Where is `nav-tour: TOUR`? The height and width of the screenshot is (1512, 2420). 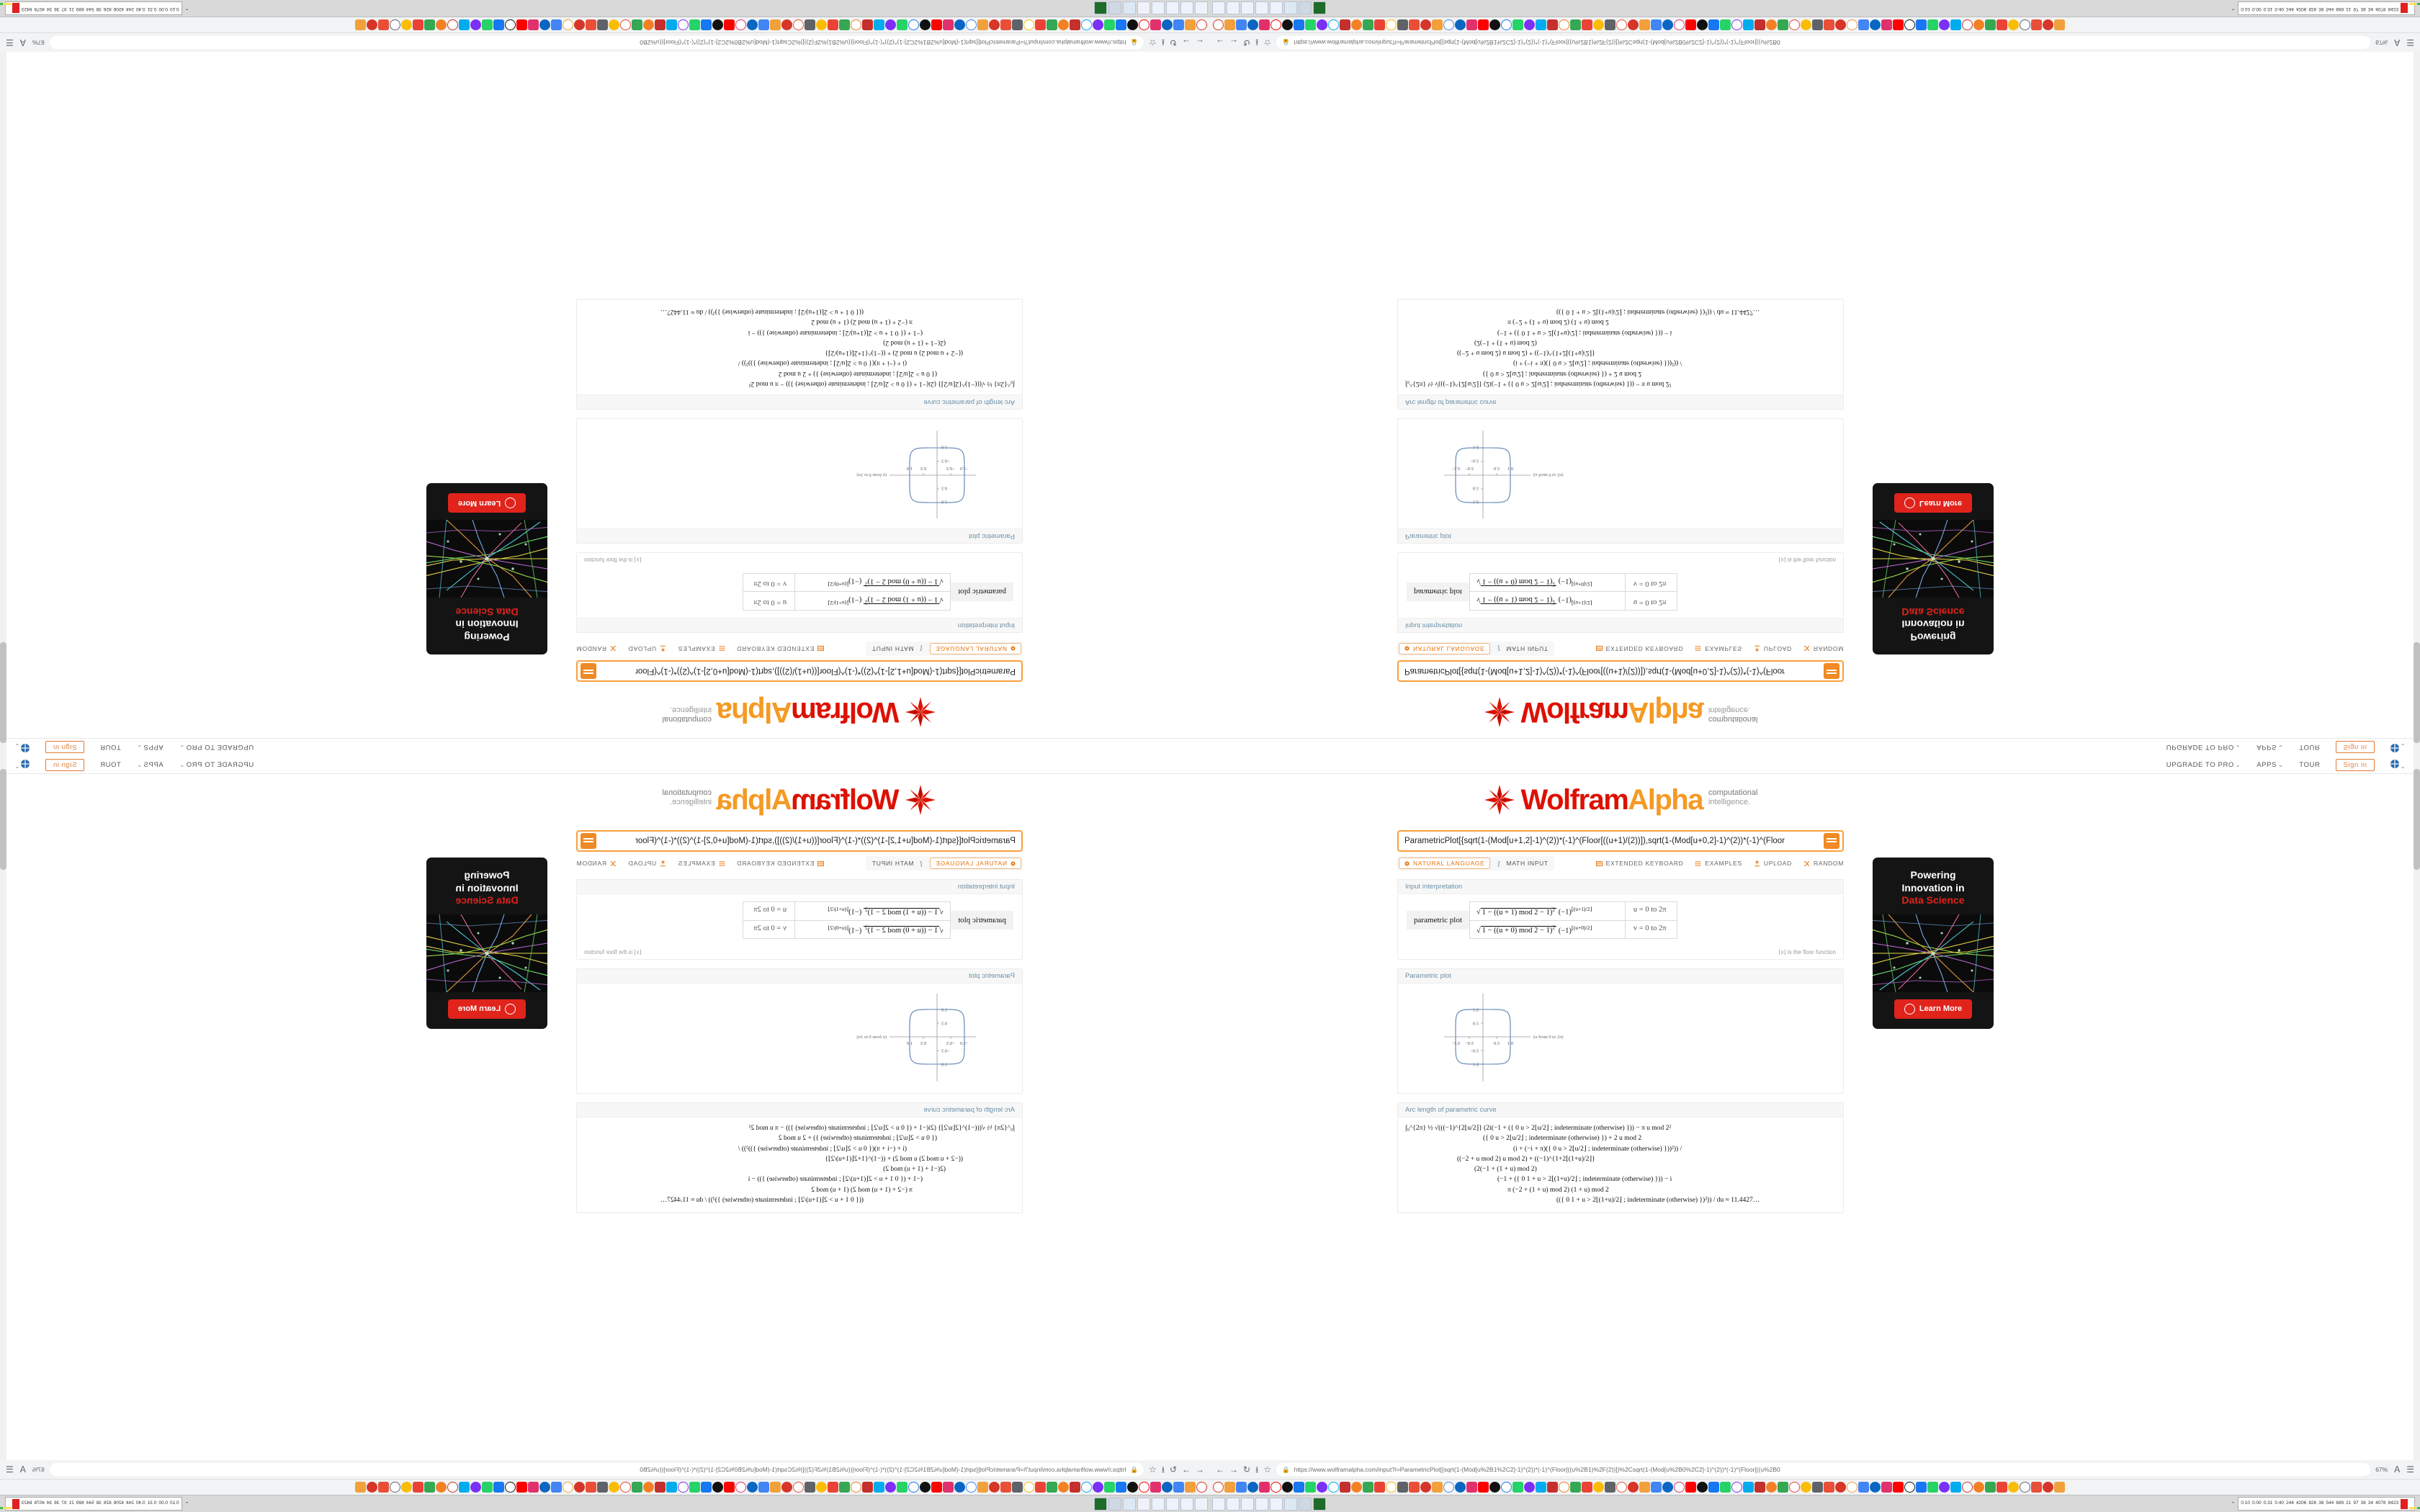
nav-tour: TOUR is located at coordinates (110, 747).